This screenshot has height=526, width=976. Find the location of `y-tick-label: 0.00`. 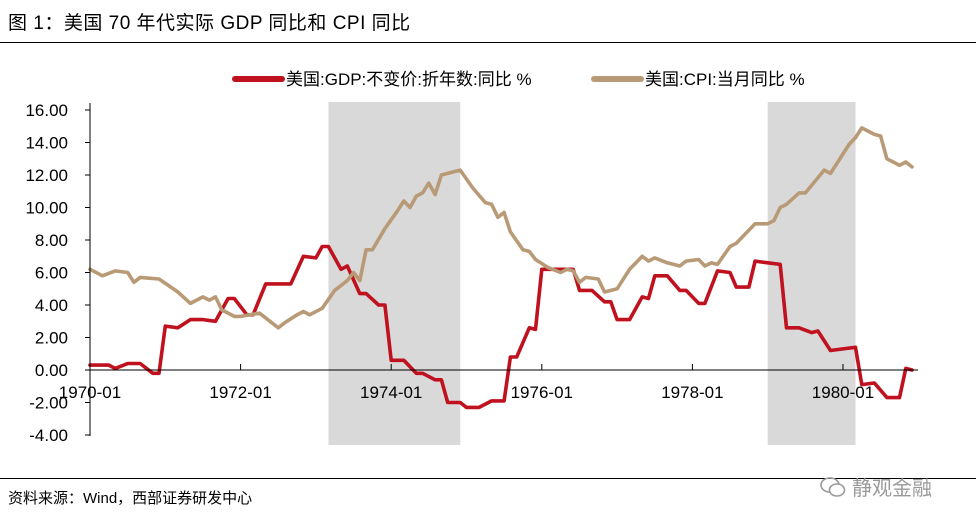

y-tick-label: 0.00 is located at coordinates (51, 370).